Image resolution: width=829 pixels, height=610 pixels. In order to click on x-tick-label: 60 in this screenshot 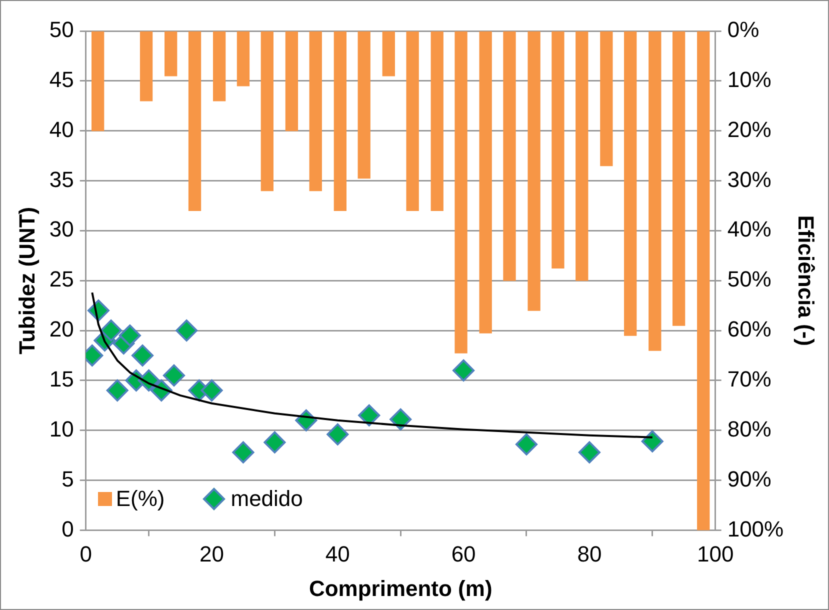, I will do `click(463, 553)`.